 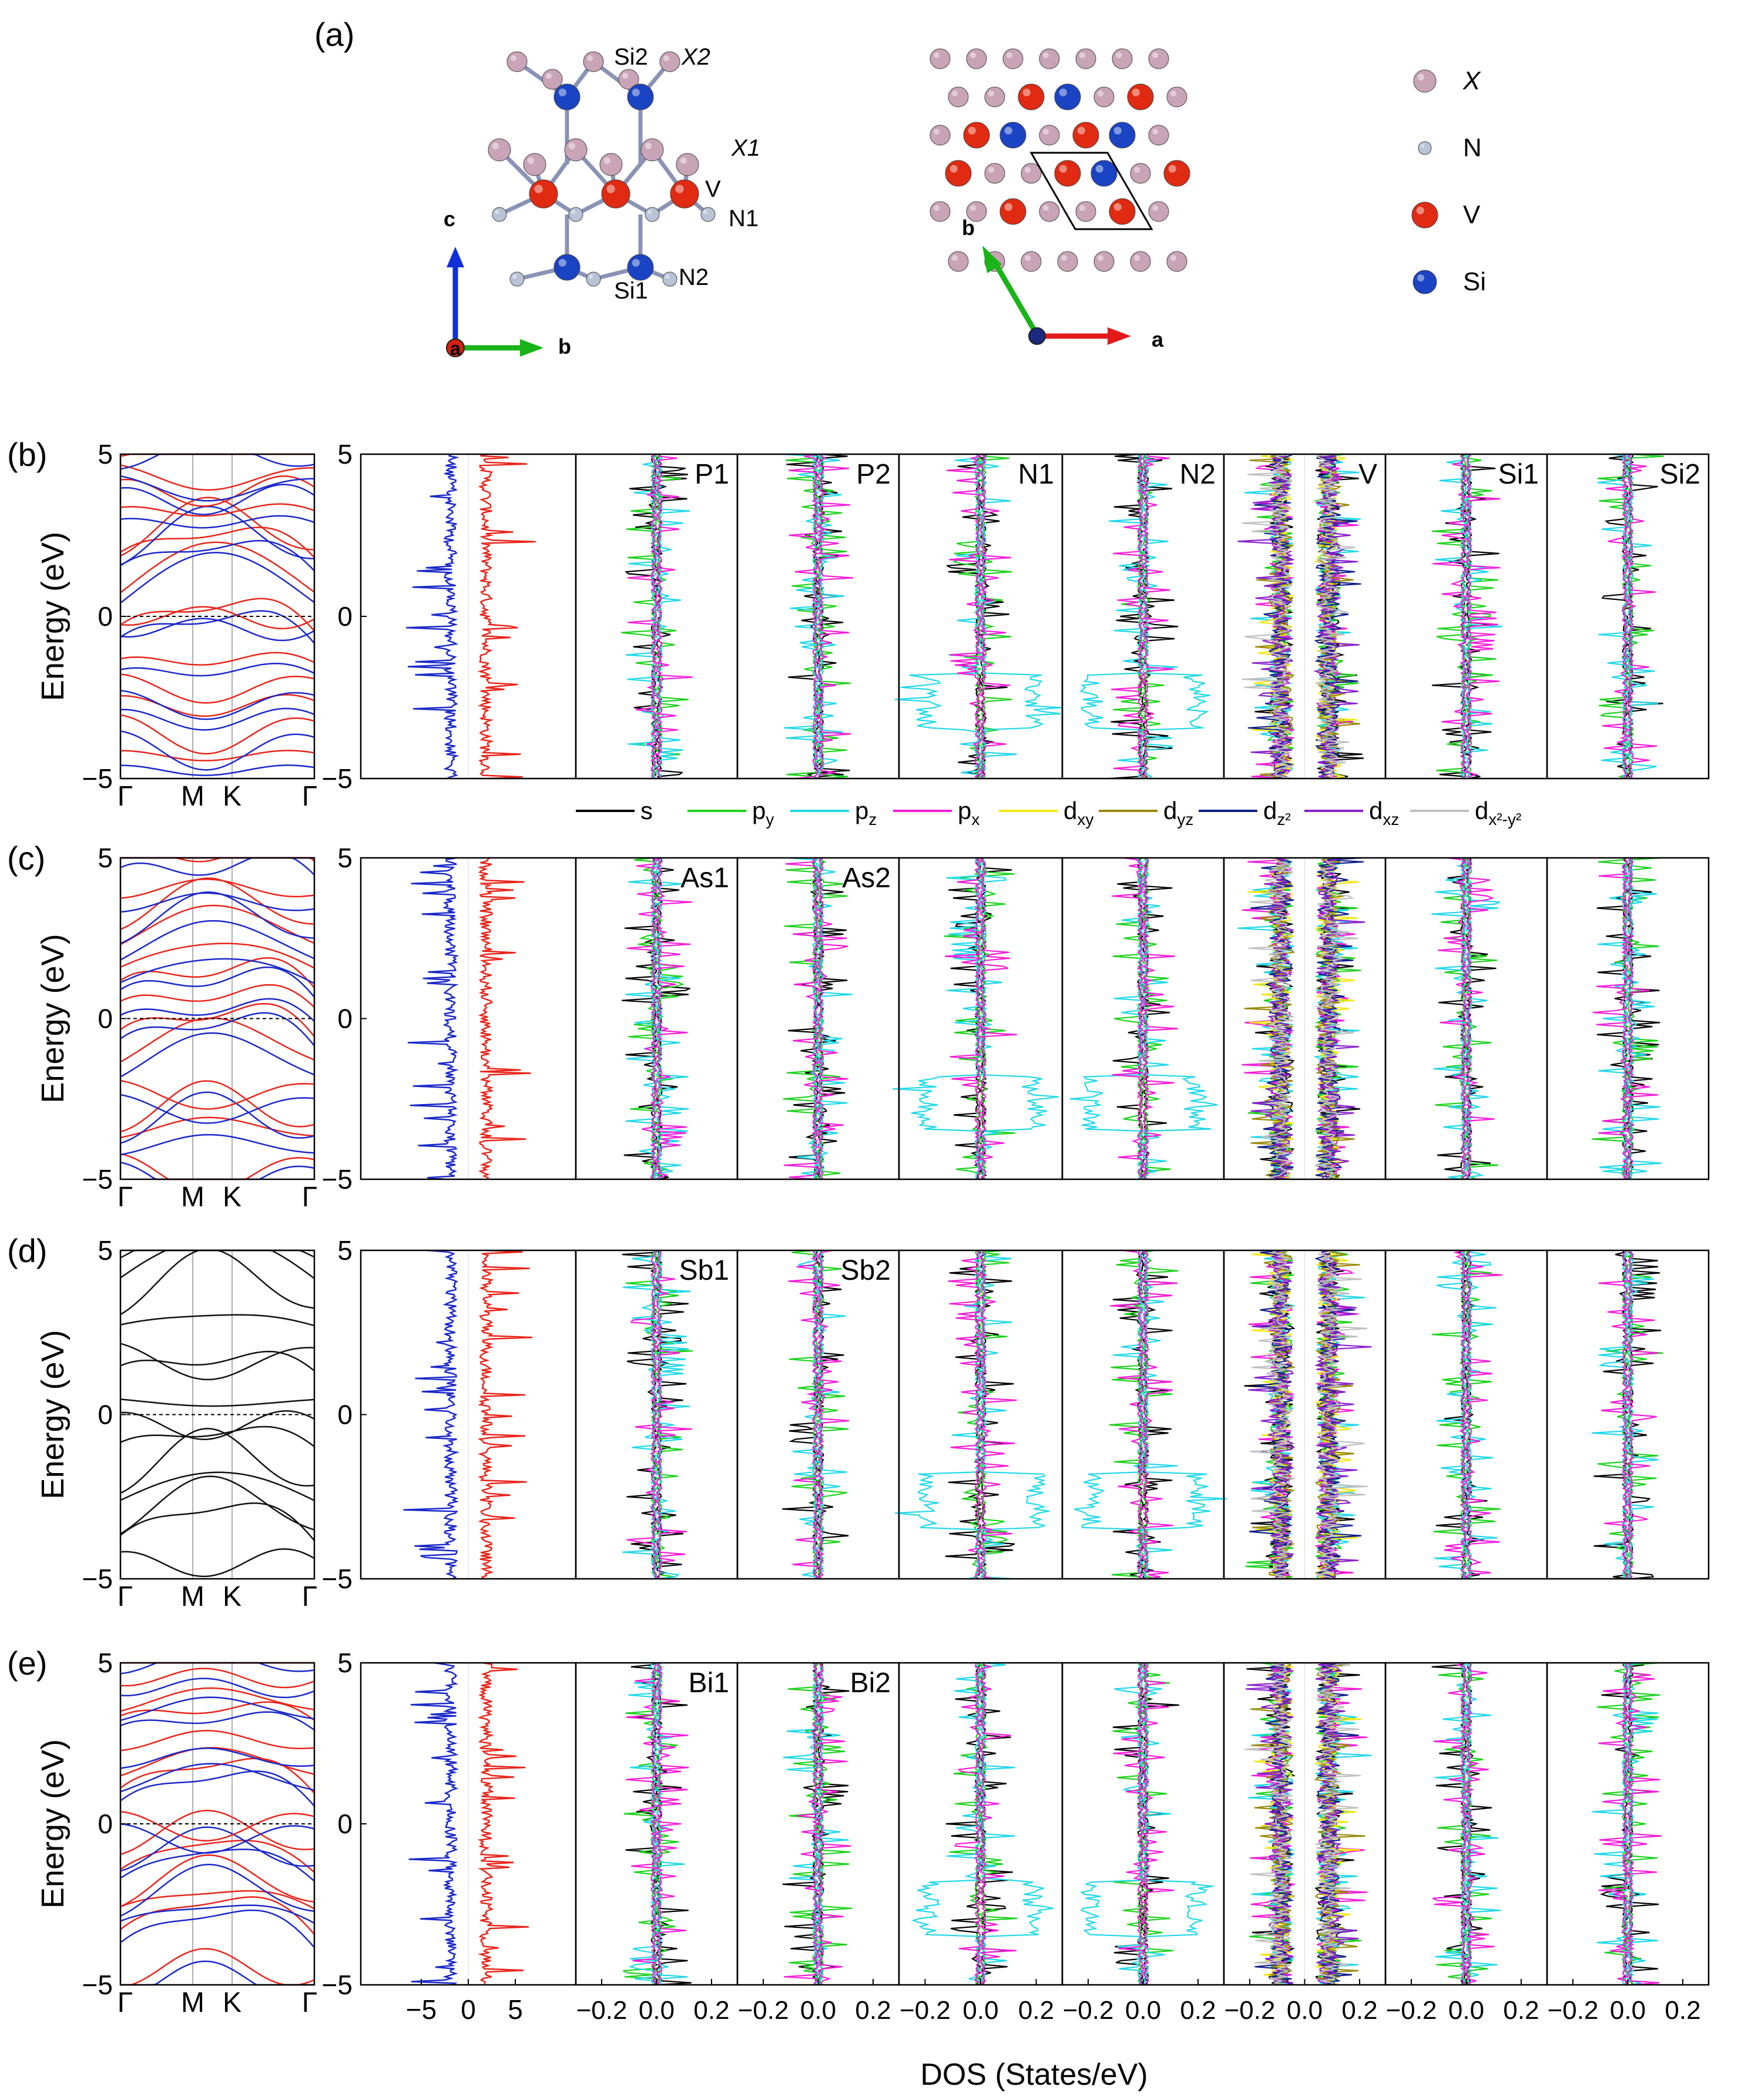 I want to click on y-tick-label: −5, so click(x=337, y=1985).